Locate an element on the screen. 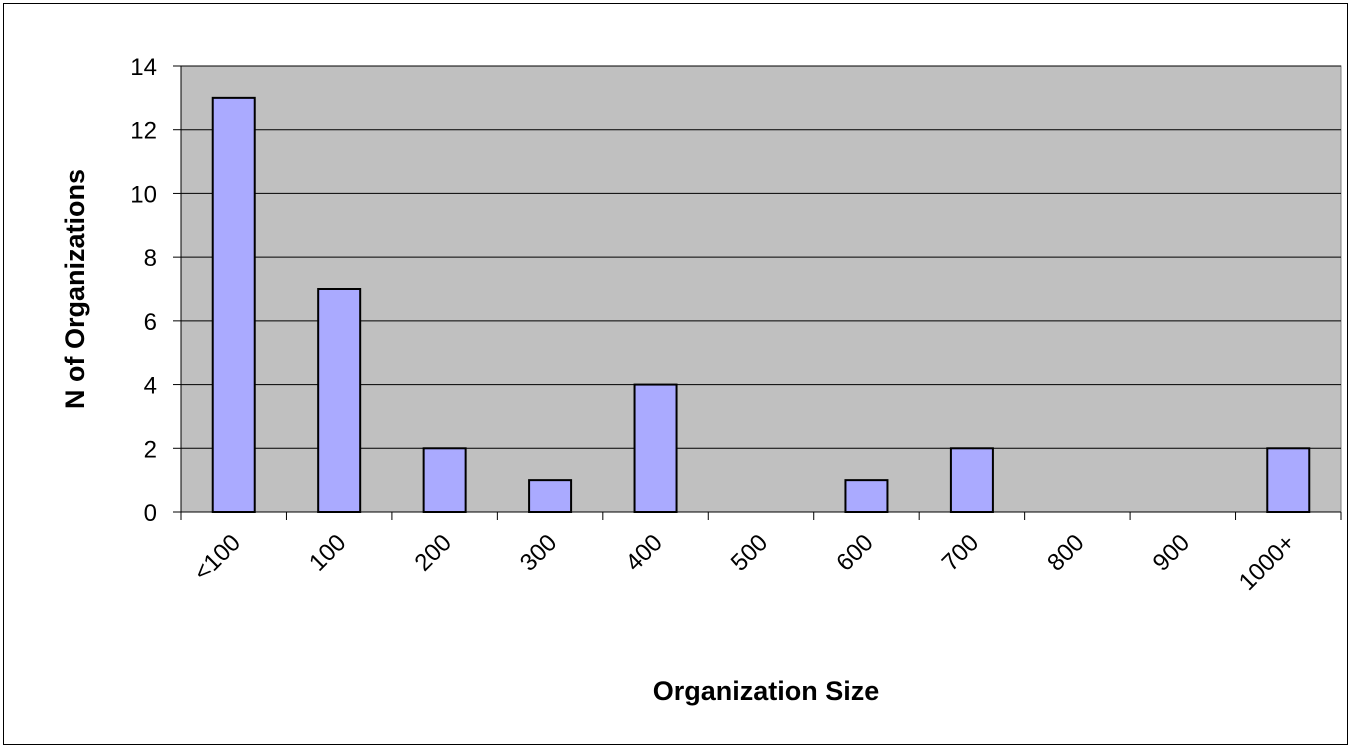  y-tick-label: 14 is located at coordinates (143, 67).